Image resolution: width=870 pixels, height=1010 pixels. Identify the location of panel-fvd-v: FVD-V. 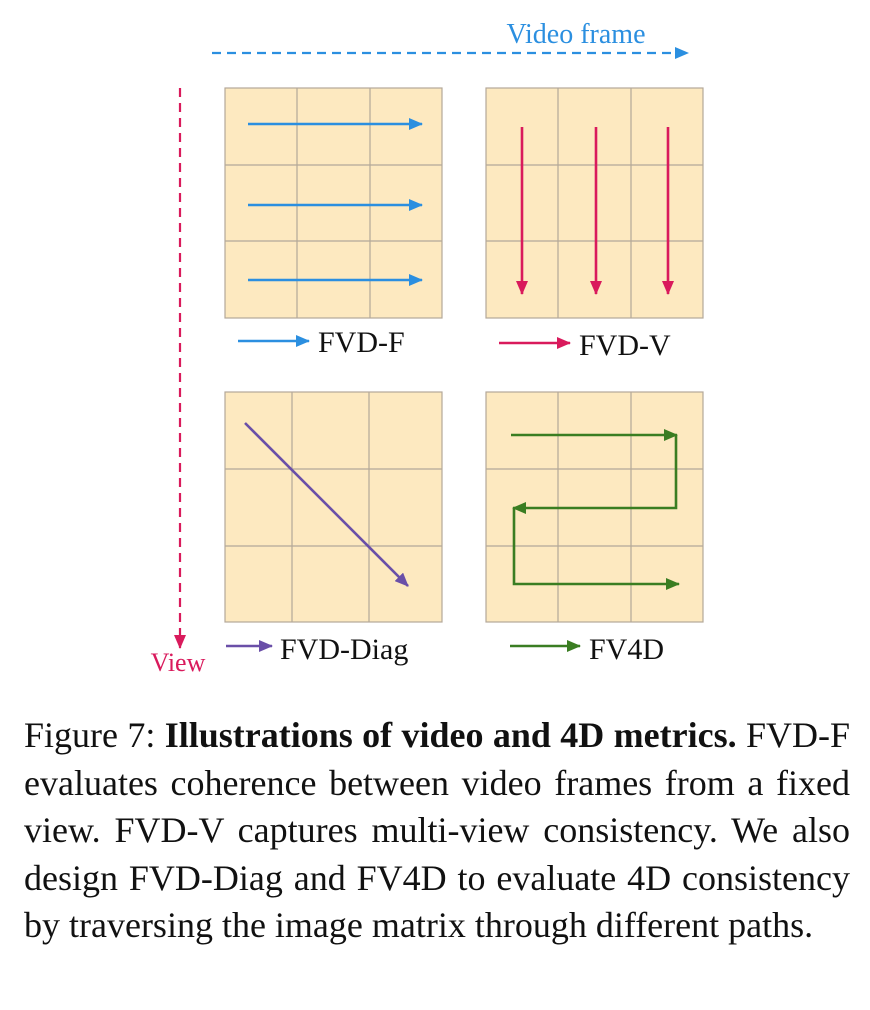
(594, 224).